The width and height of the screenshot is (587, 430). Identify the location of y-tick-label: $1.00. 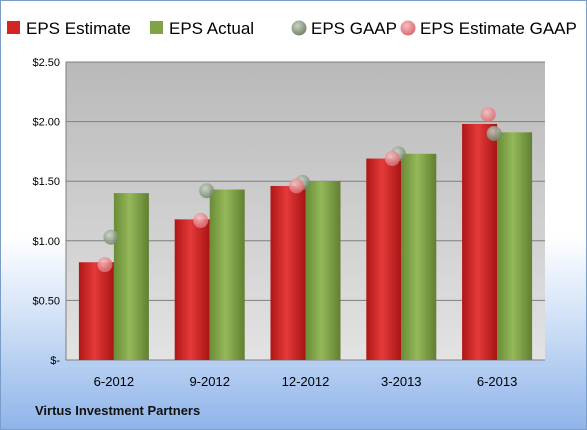
(46, 242).